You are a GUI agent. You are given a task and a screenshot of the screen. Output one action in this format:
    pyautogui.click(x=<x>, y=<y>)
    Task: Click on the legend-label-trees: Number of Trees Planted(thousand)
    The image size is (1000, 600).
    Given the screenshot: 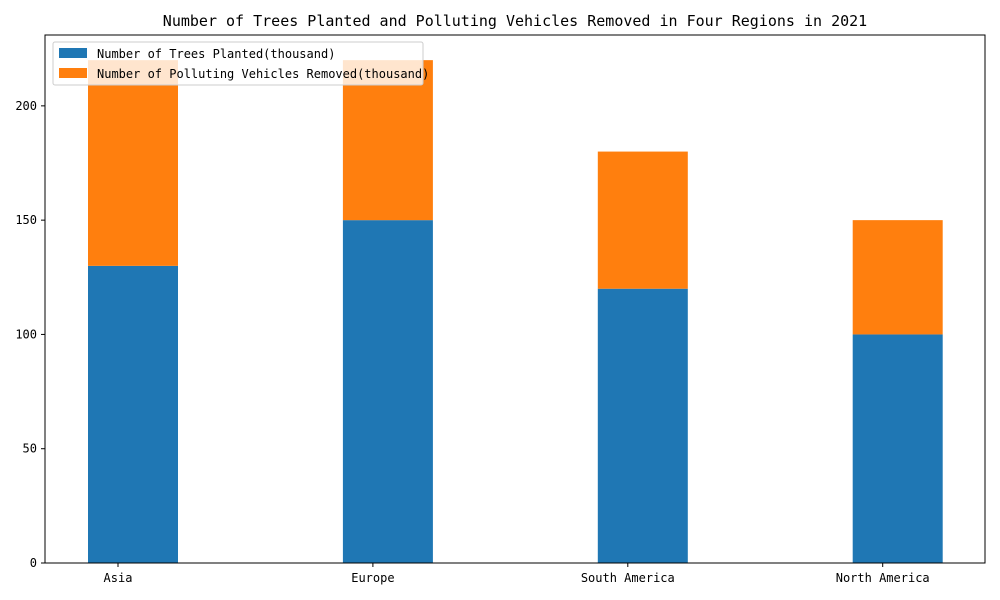 What is the action you would take?
    pyautogui.click(x=216, y=54)
    